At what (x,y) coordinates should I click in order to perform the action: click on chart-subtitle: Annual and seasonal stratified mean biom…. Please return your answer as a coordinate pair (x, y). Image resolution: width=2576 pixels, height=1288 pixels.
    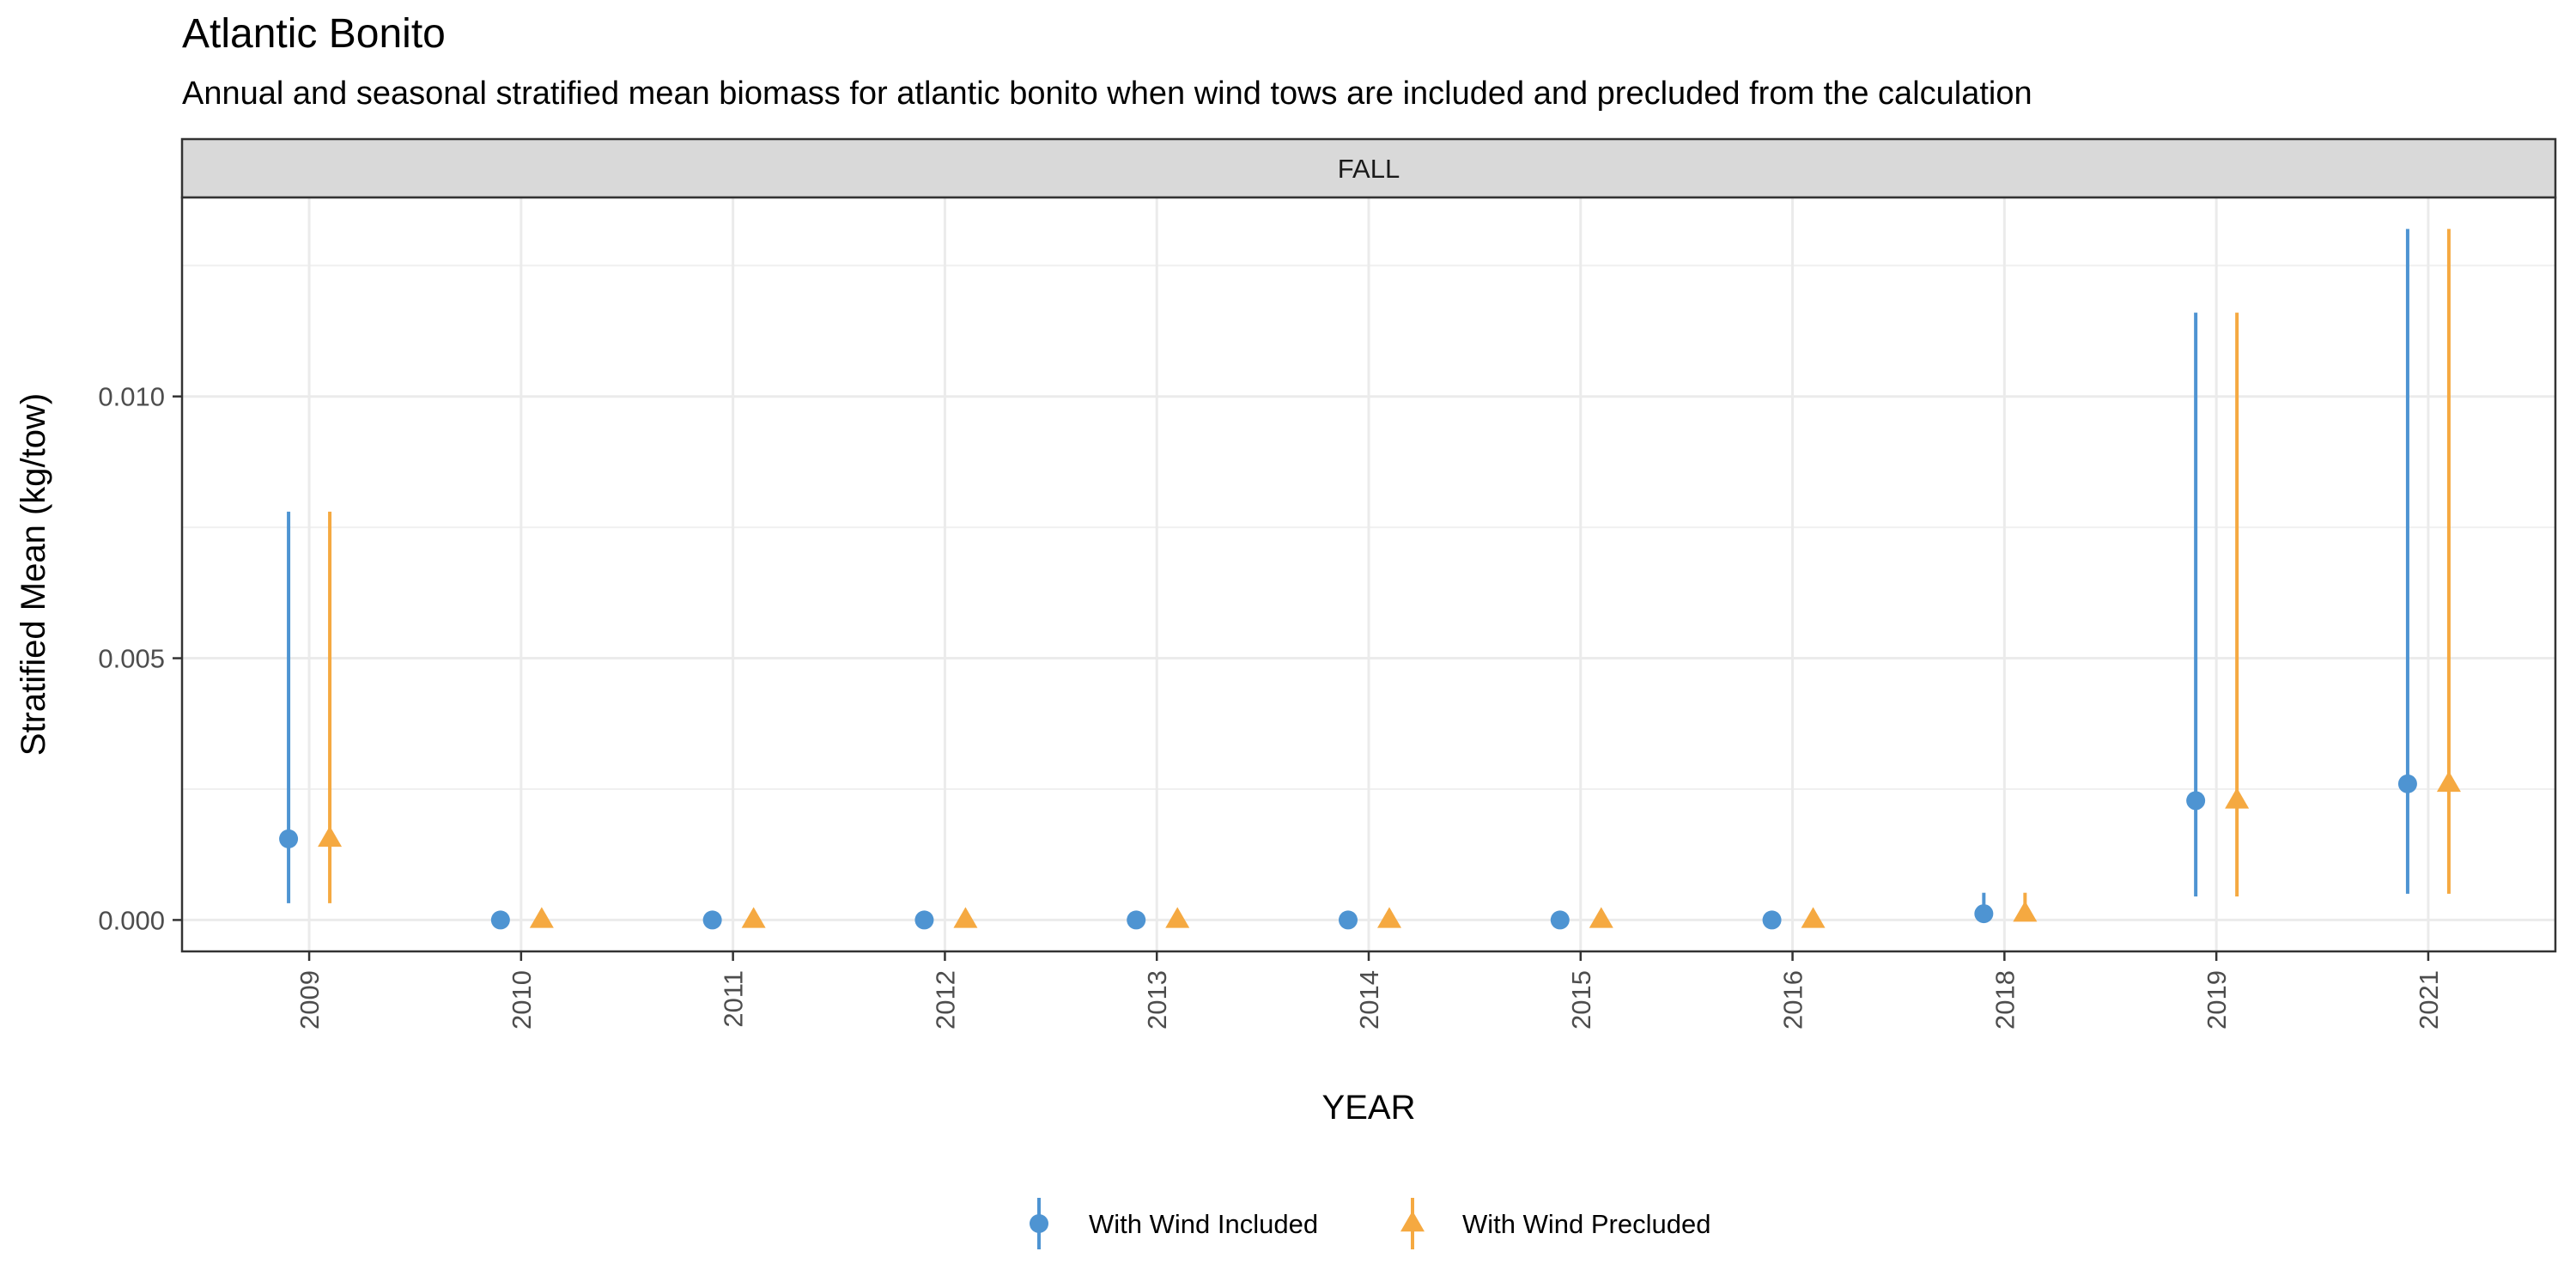
    Looking at the image, I should click on (1107, 94).